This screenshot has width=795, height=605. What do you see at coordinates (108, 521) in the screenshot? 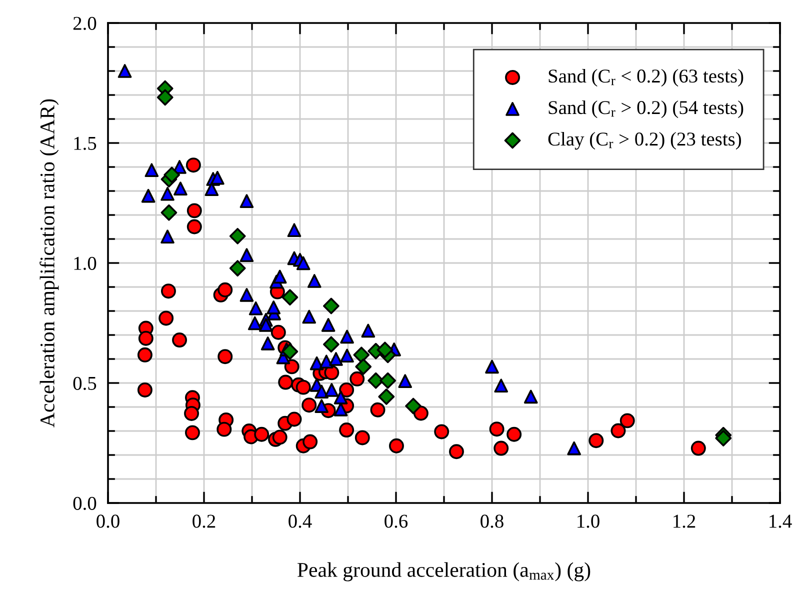
I see `x-tick-label: 0.0` at bounding box center [108, 521].